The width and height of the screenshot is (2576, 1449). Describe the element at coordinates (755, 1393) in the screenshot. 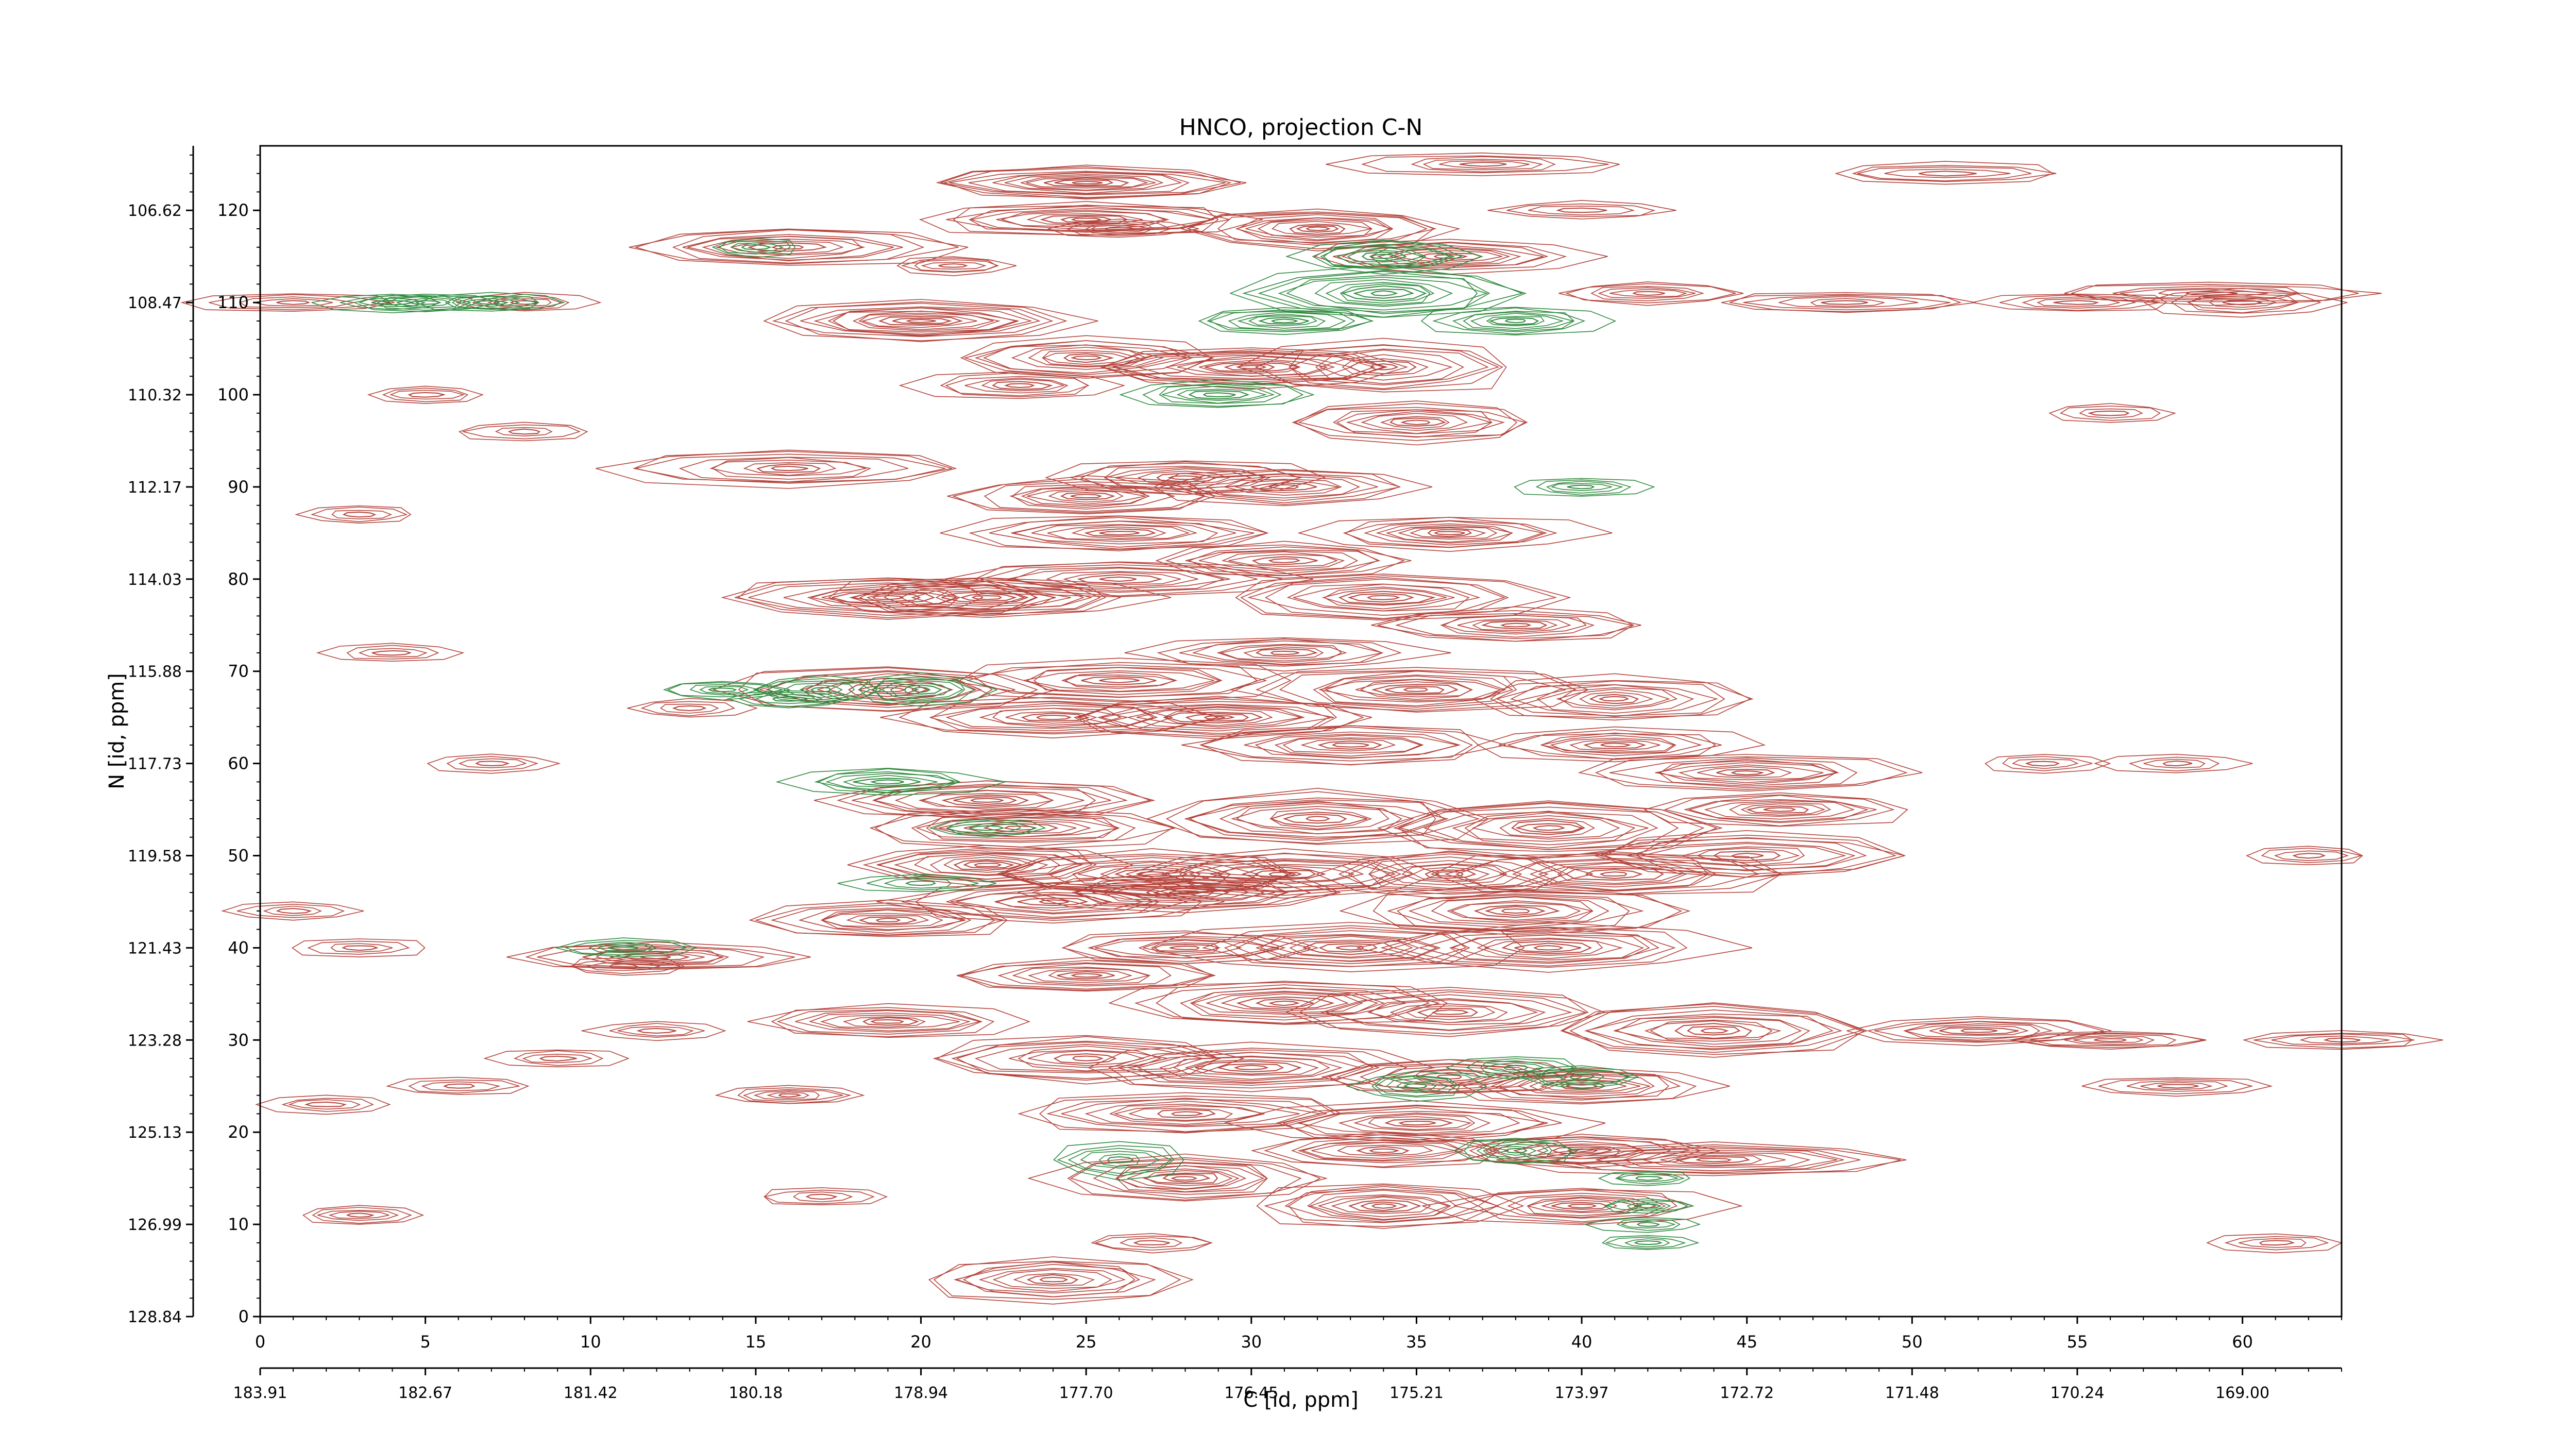

I see `x-ppm-tick-label: 180.18` at that location.